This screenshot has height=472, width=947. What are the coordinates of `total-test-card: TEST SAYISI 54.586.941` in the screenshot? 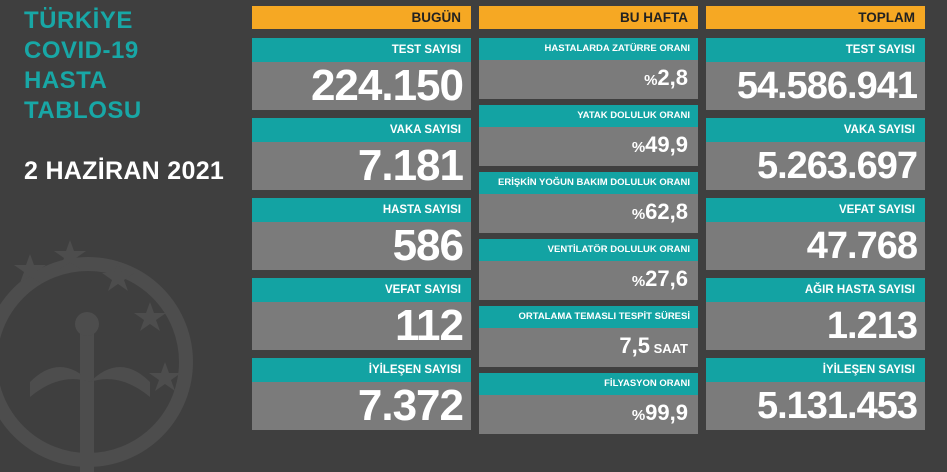 It's located at (815, 74).